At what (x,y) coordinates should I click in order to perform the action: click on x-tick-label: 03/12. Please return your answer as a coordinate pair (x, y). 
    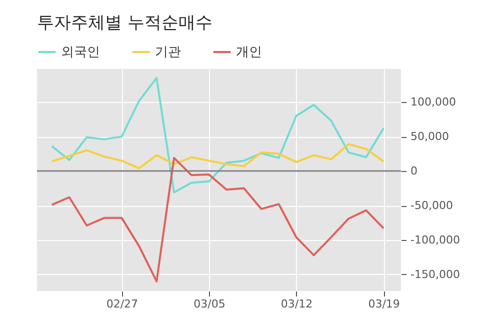
    Looking at the image, I should click on (296, 304).